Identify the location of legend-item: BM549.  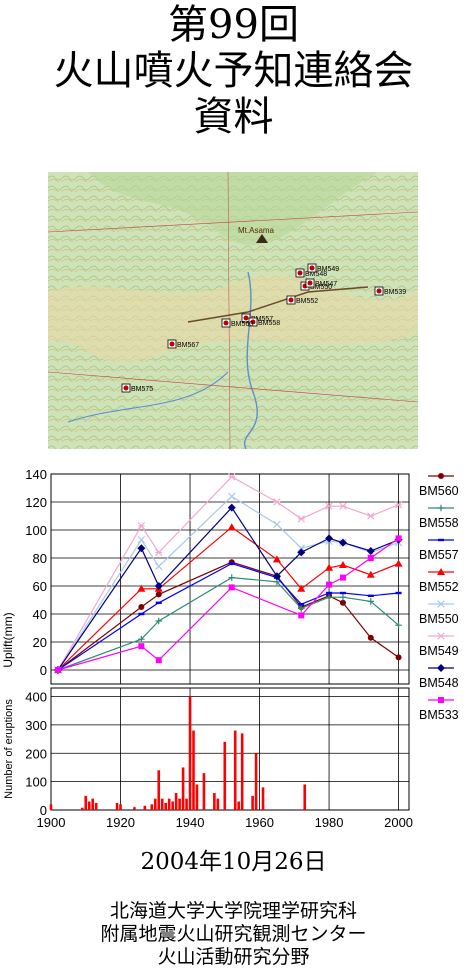
(439, 645).